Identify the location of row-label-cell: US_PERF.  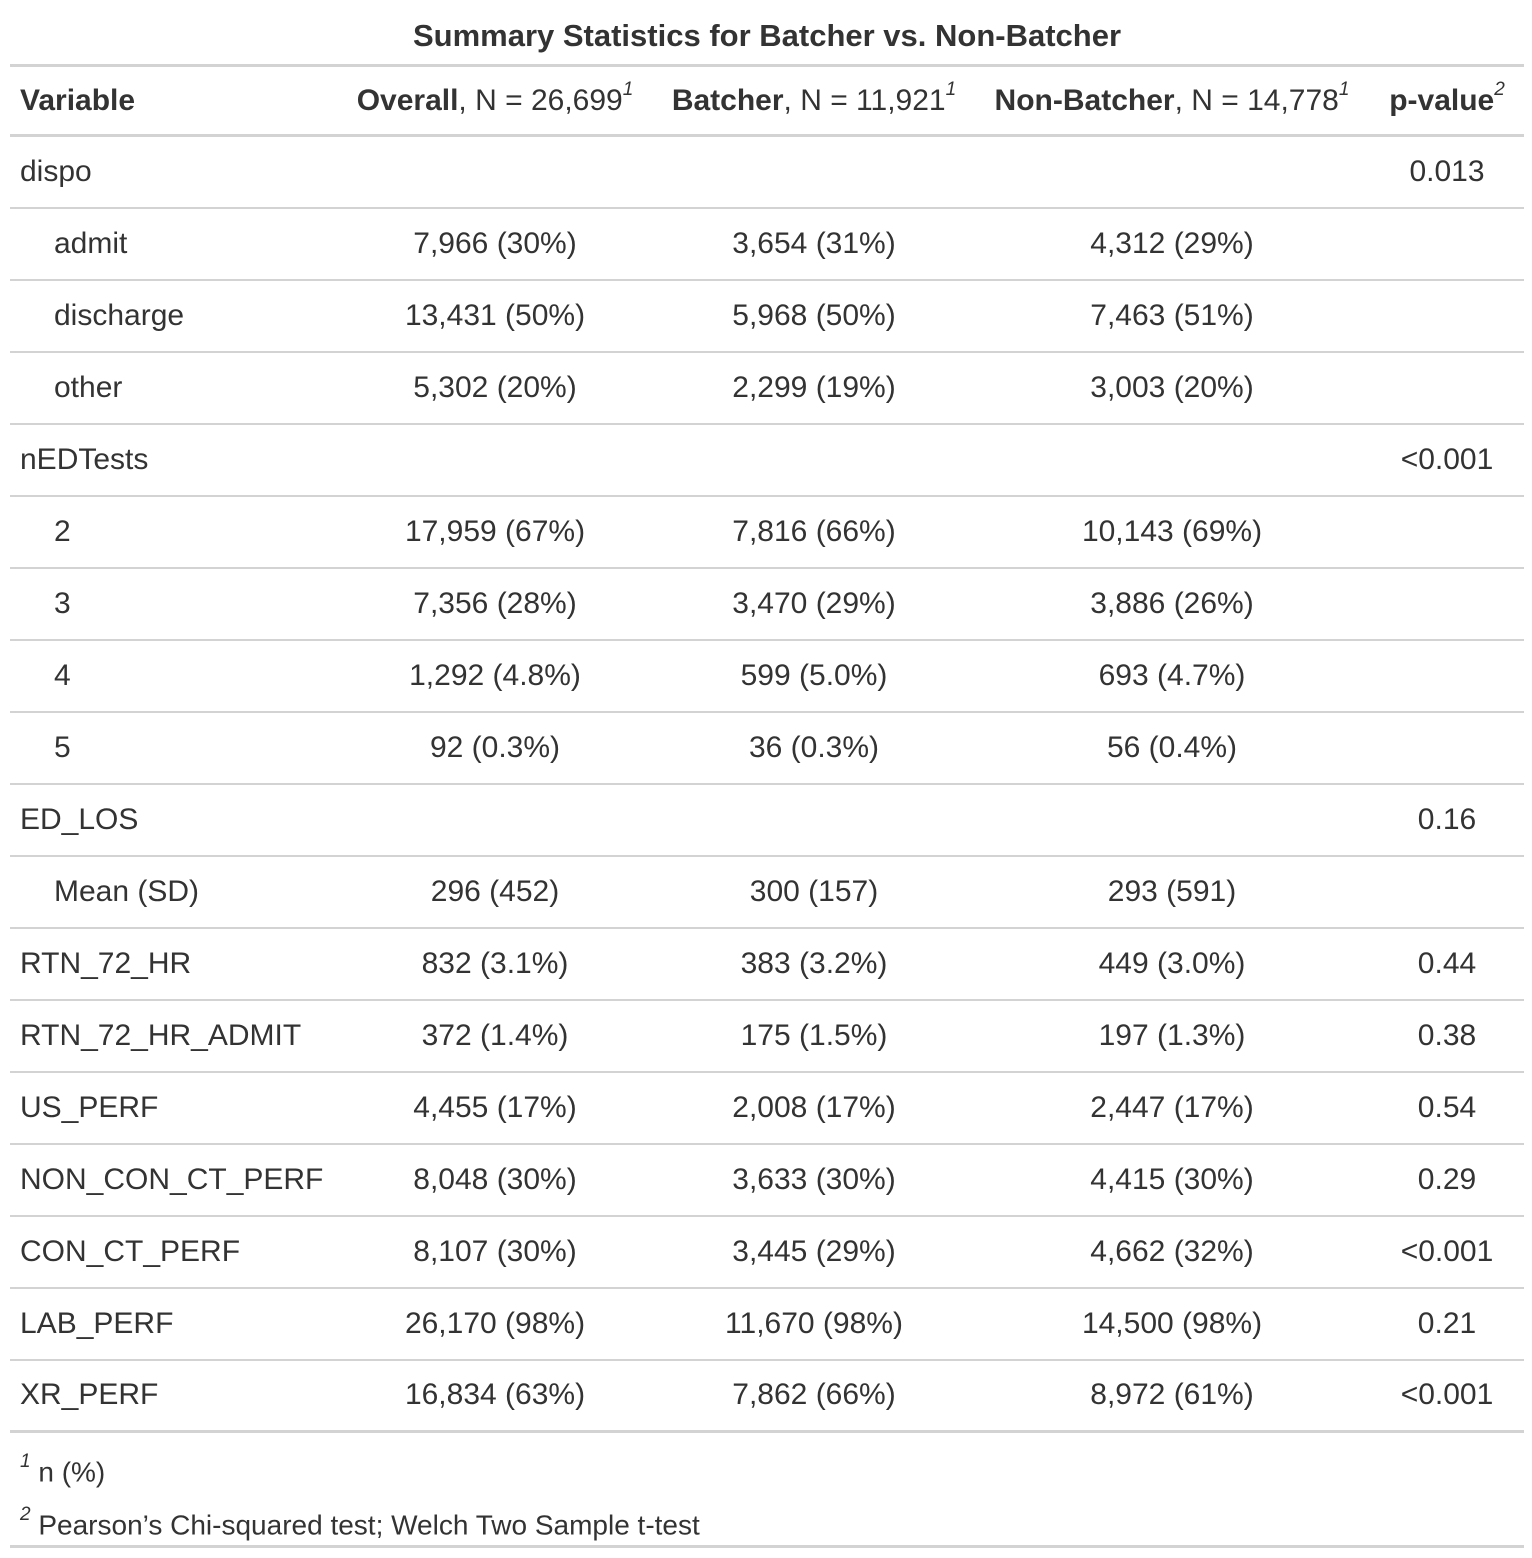
(89, 1107).